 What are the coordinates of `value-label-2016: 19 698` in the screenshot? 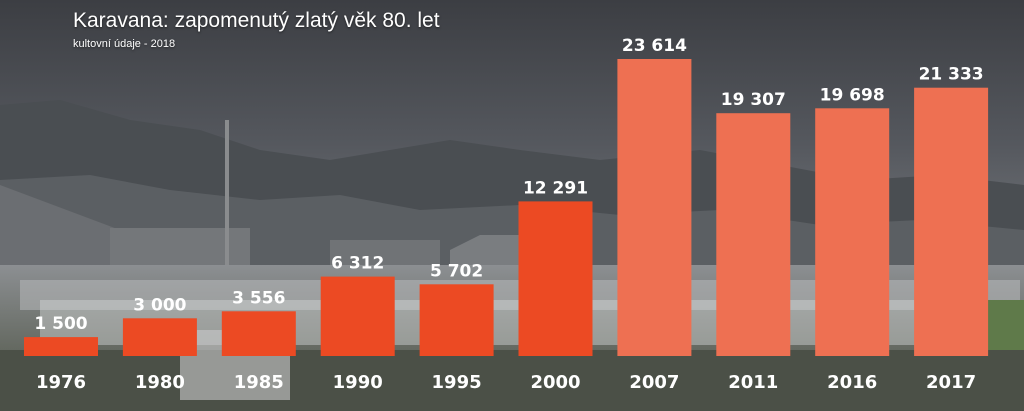 It's located at (852, 95).